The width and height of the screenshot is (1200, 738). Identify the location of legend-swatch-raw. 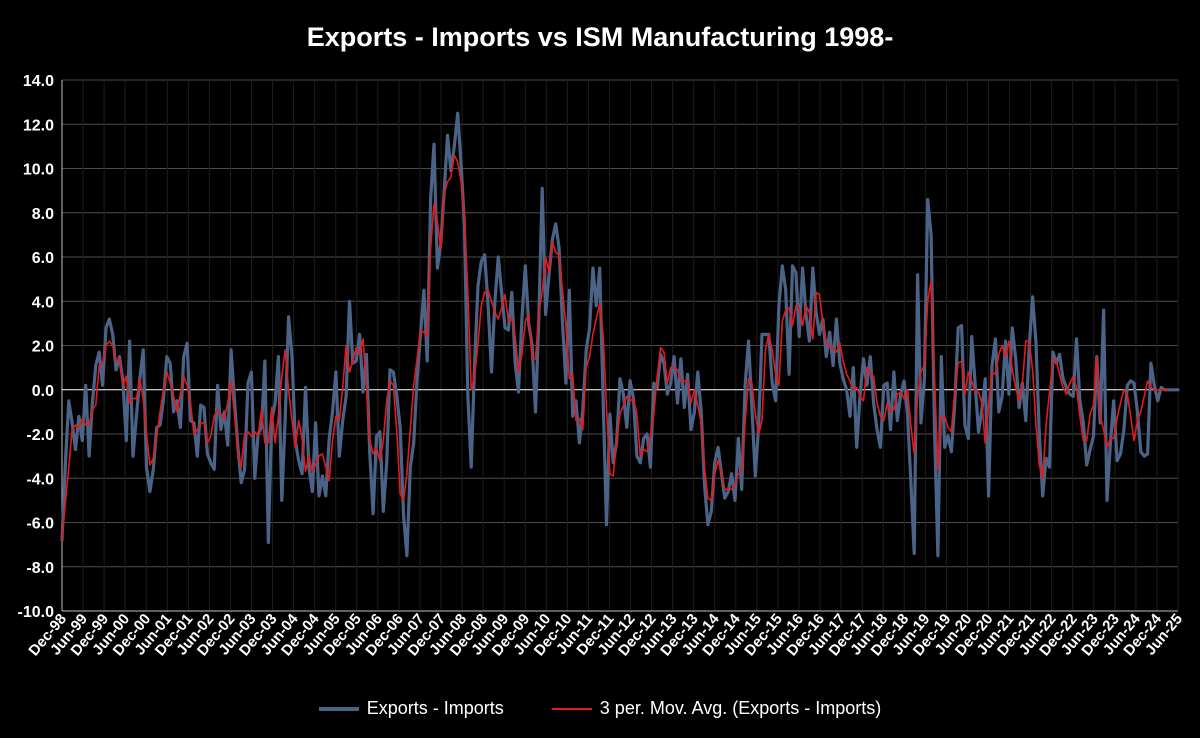
(338, 708).